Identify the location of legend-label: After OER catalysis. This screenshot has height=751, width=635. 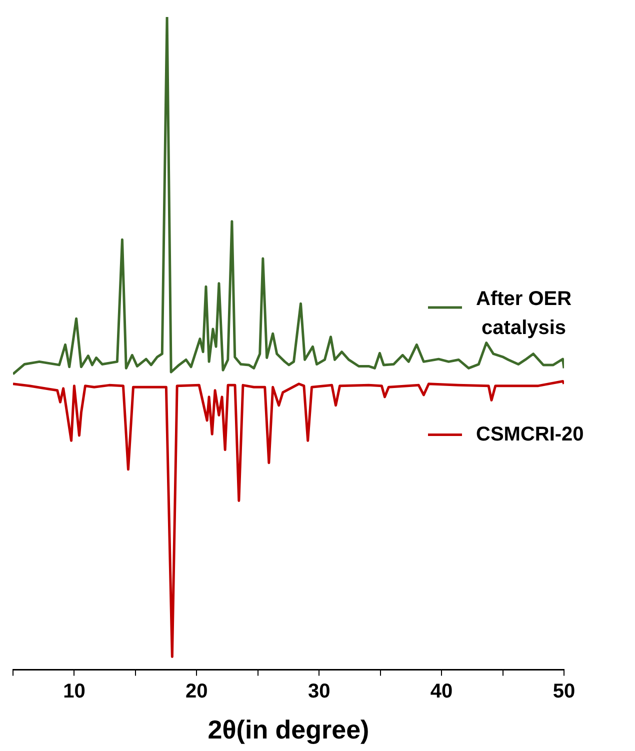
(524, 314).